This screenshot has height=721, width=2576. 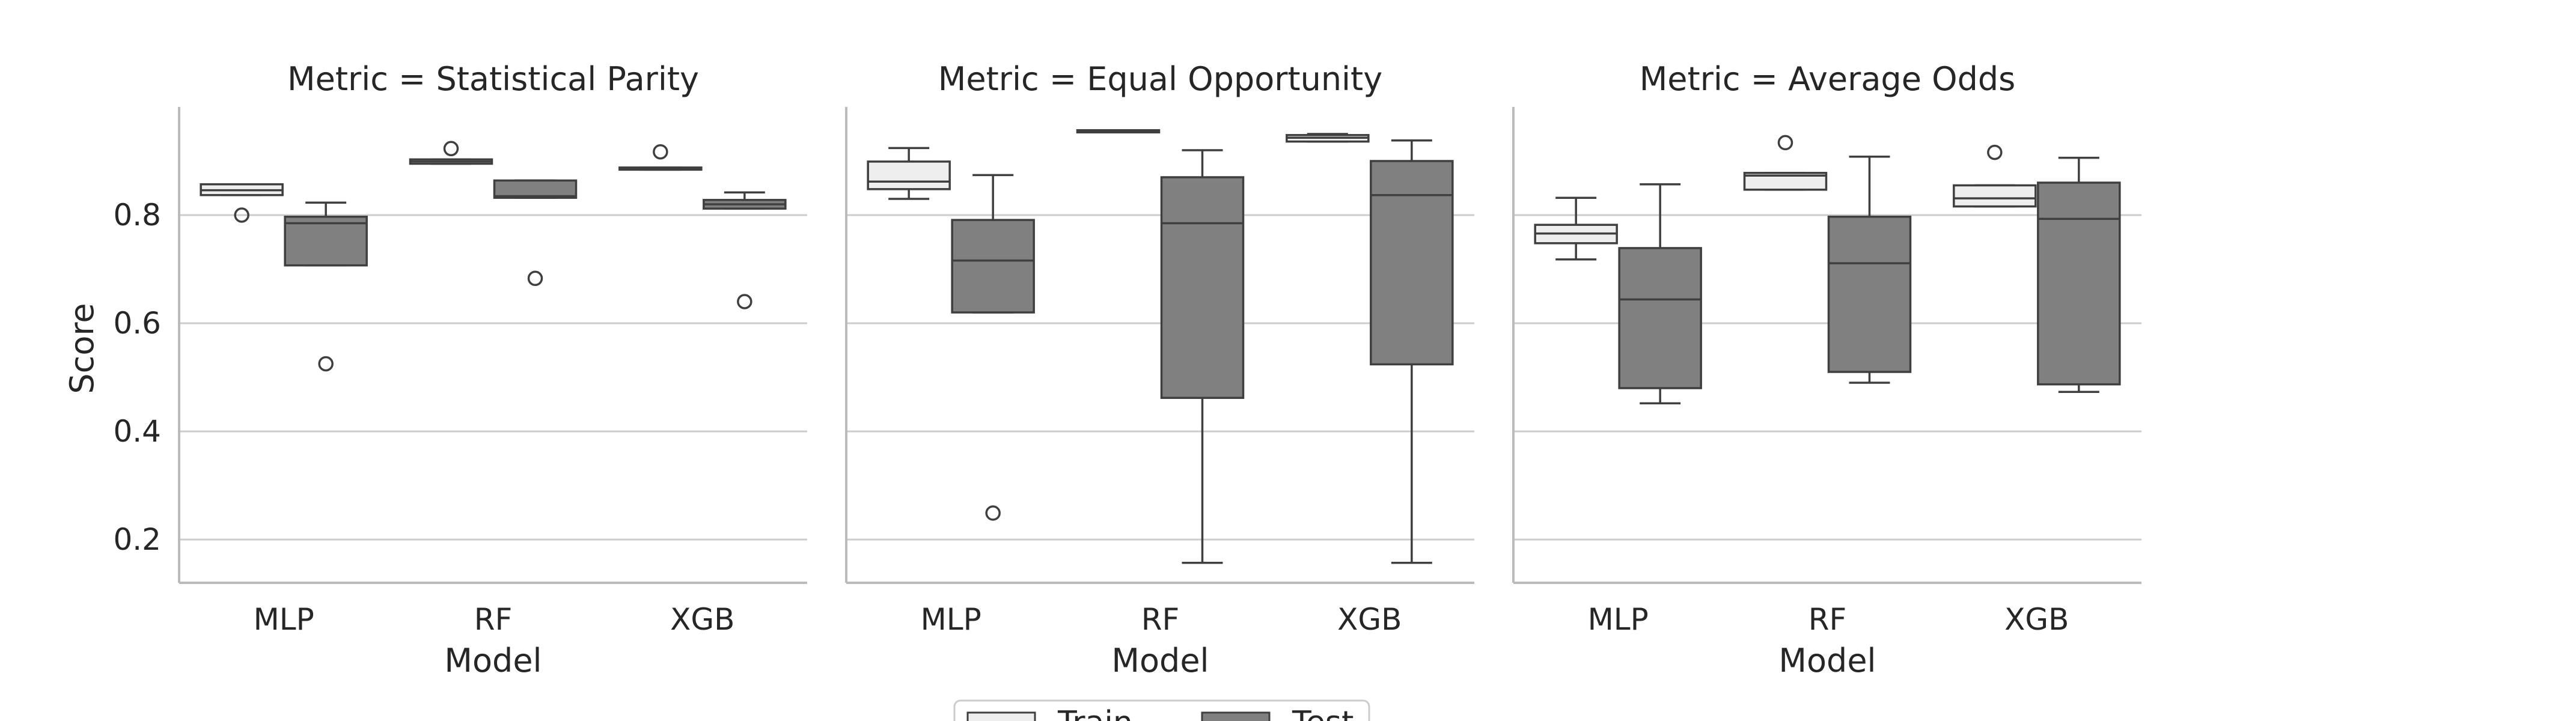 I want to click on legend-label-test: Test, so click(x=1323, y=713).